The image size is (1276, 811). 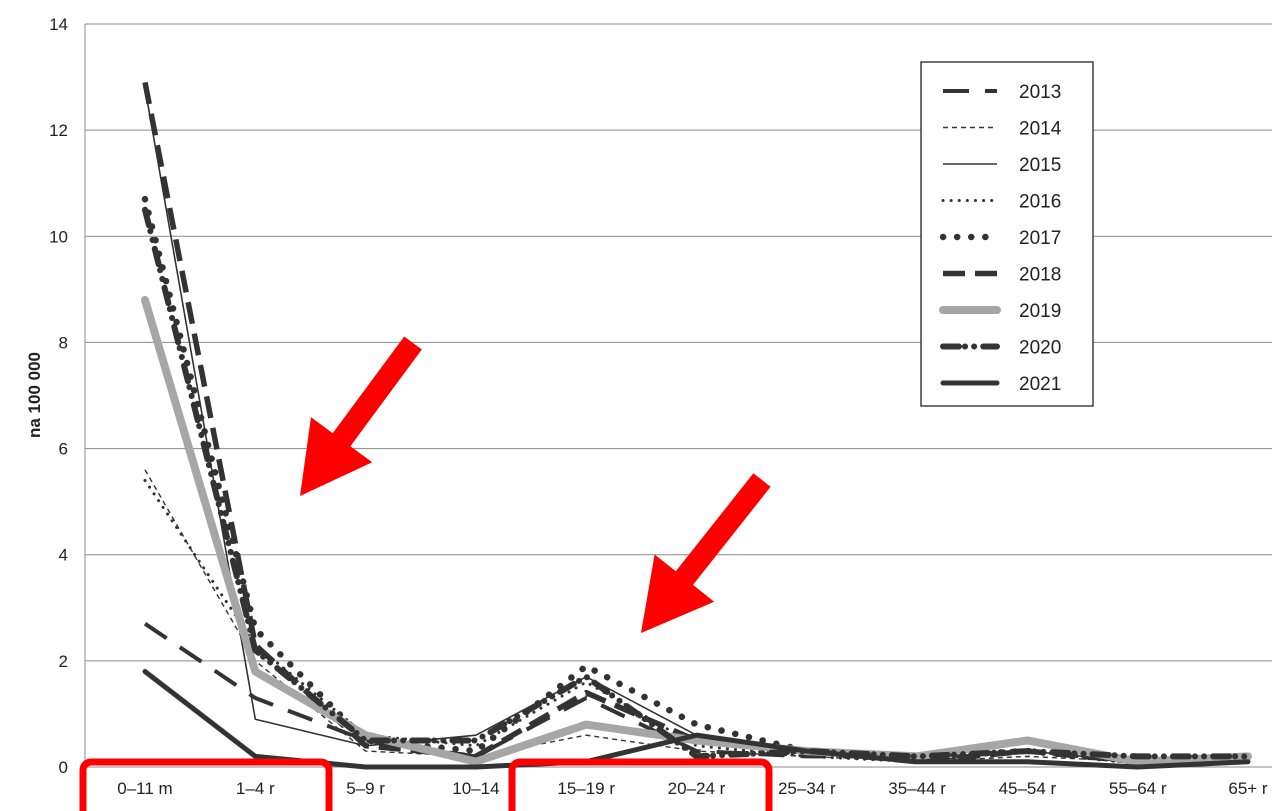 What do you see at coordinates (58, 130) in the screenshot?
I see `y-tick-label: 12` at bounding box center [58, 130].